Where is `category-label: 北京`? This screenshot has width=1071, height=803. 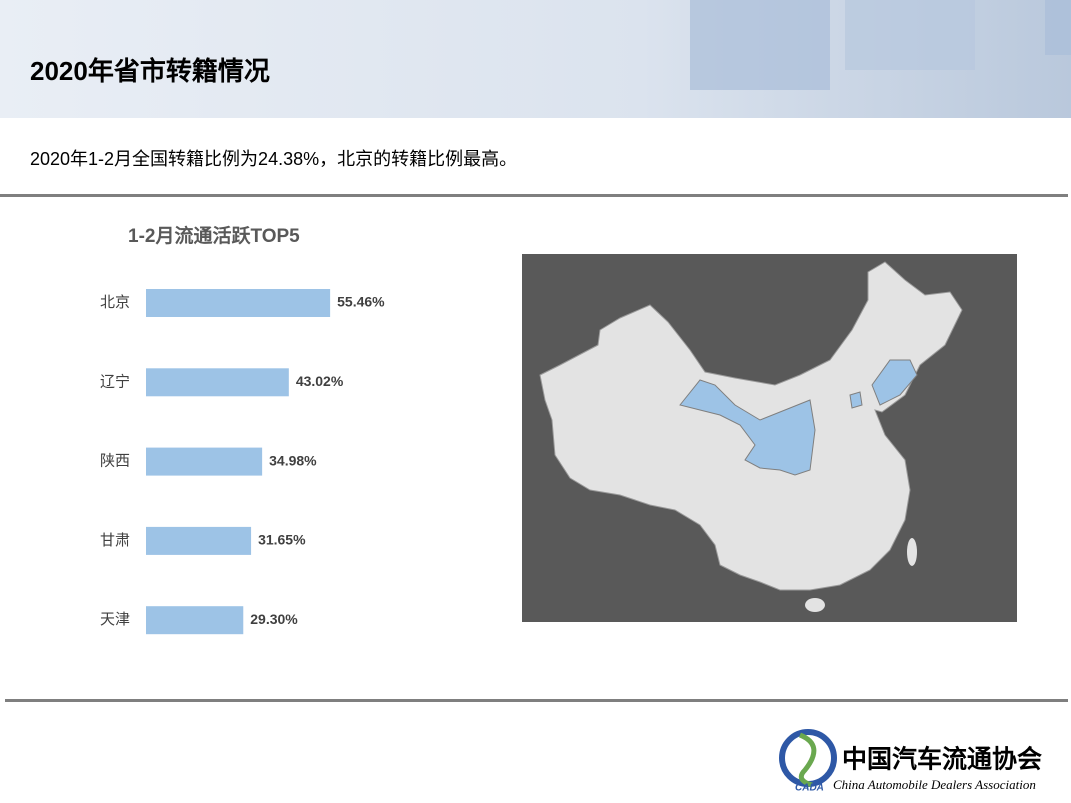
category-label: 北京 is located at coordinates (115, 302).